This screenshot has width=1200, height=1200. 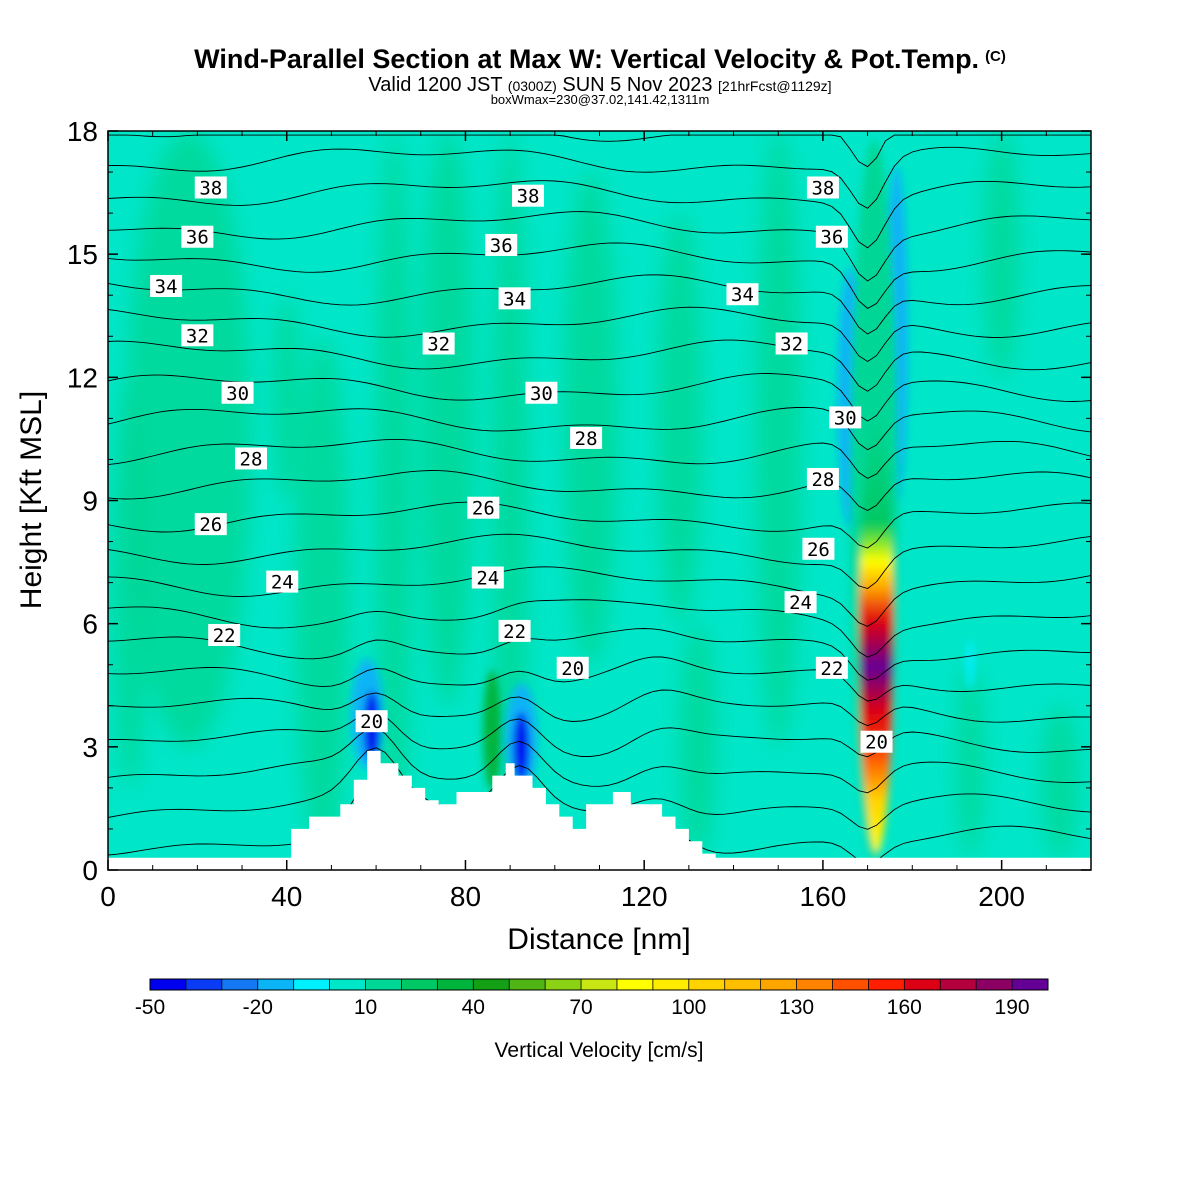 What do you see at coordinates (599, 810) in the screenshot?
I see `terrain-fill` at bounding box center [599, 810].